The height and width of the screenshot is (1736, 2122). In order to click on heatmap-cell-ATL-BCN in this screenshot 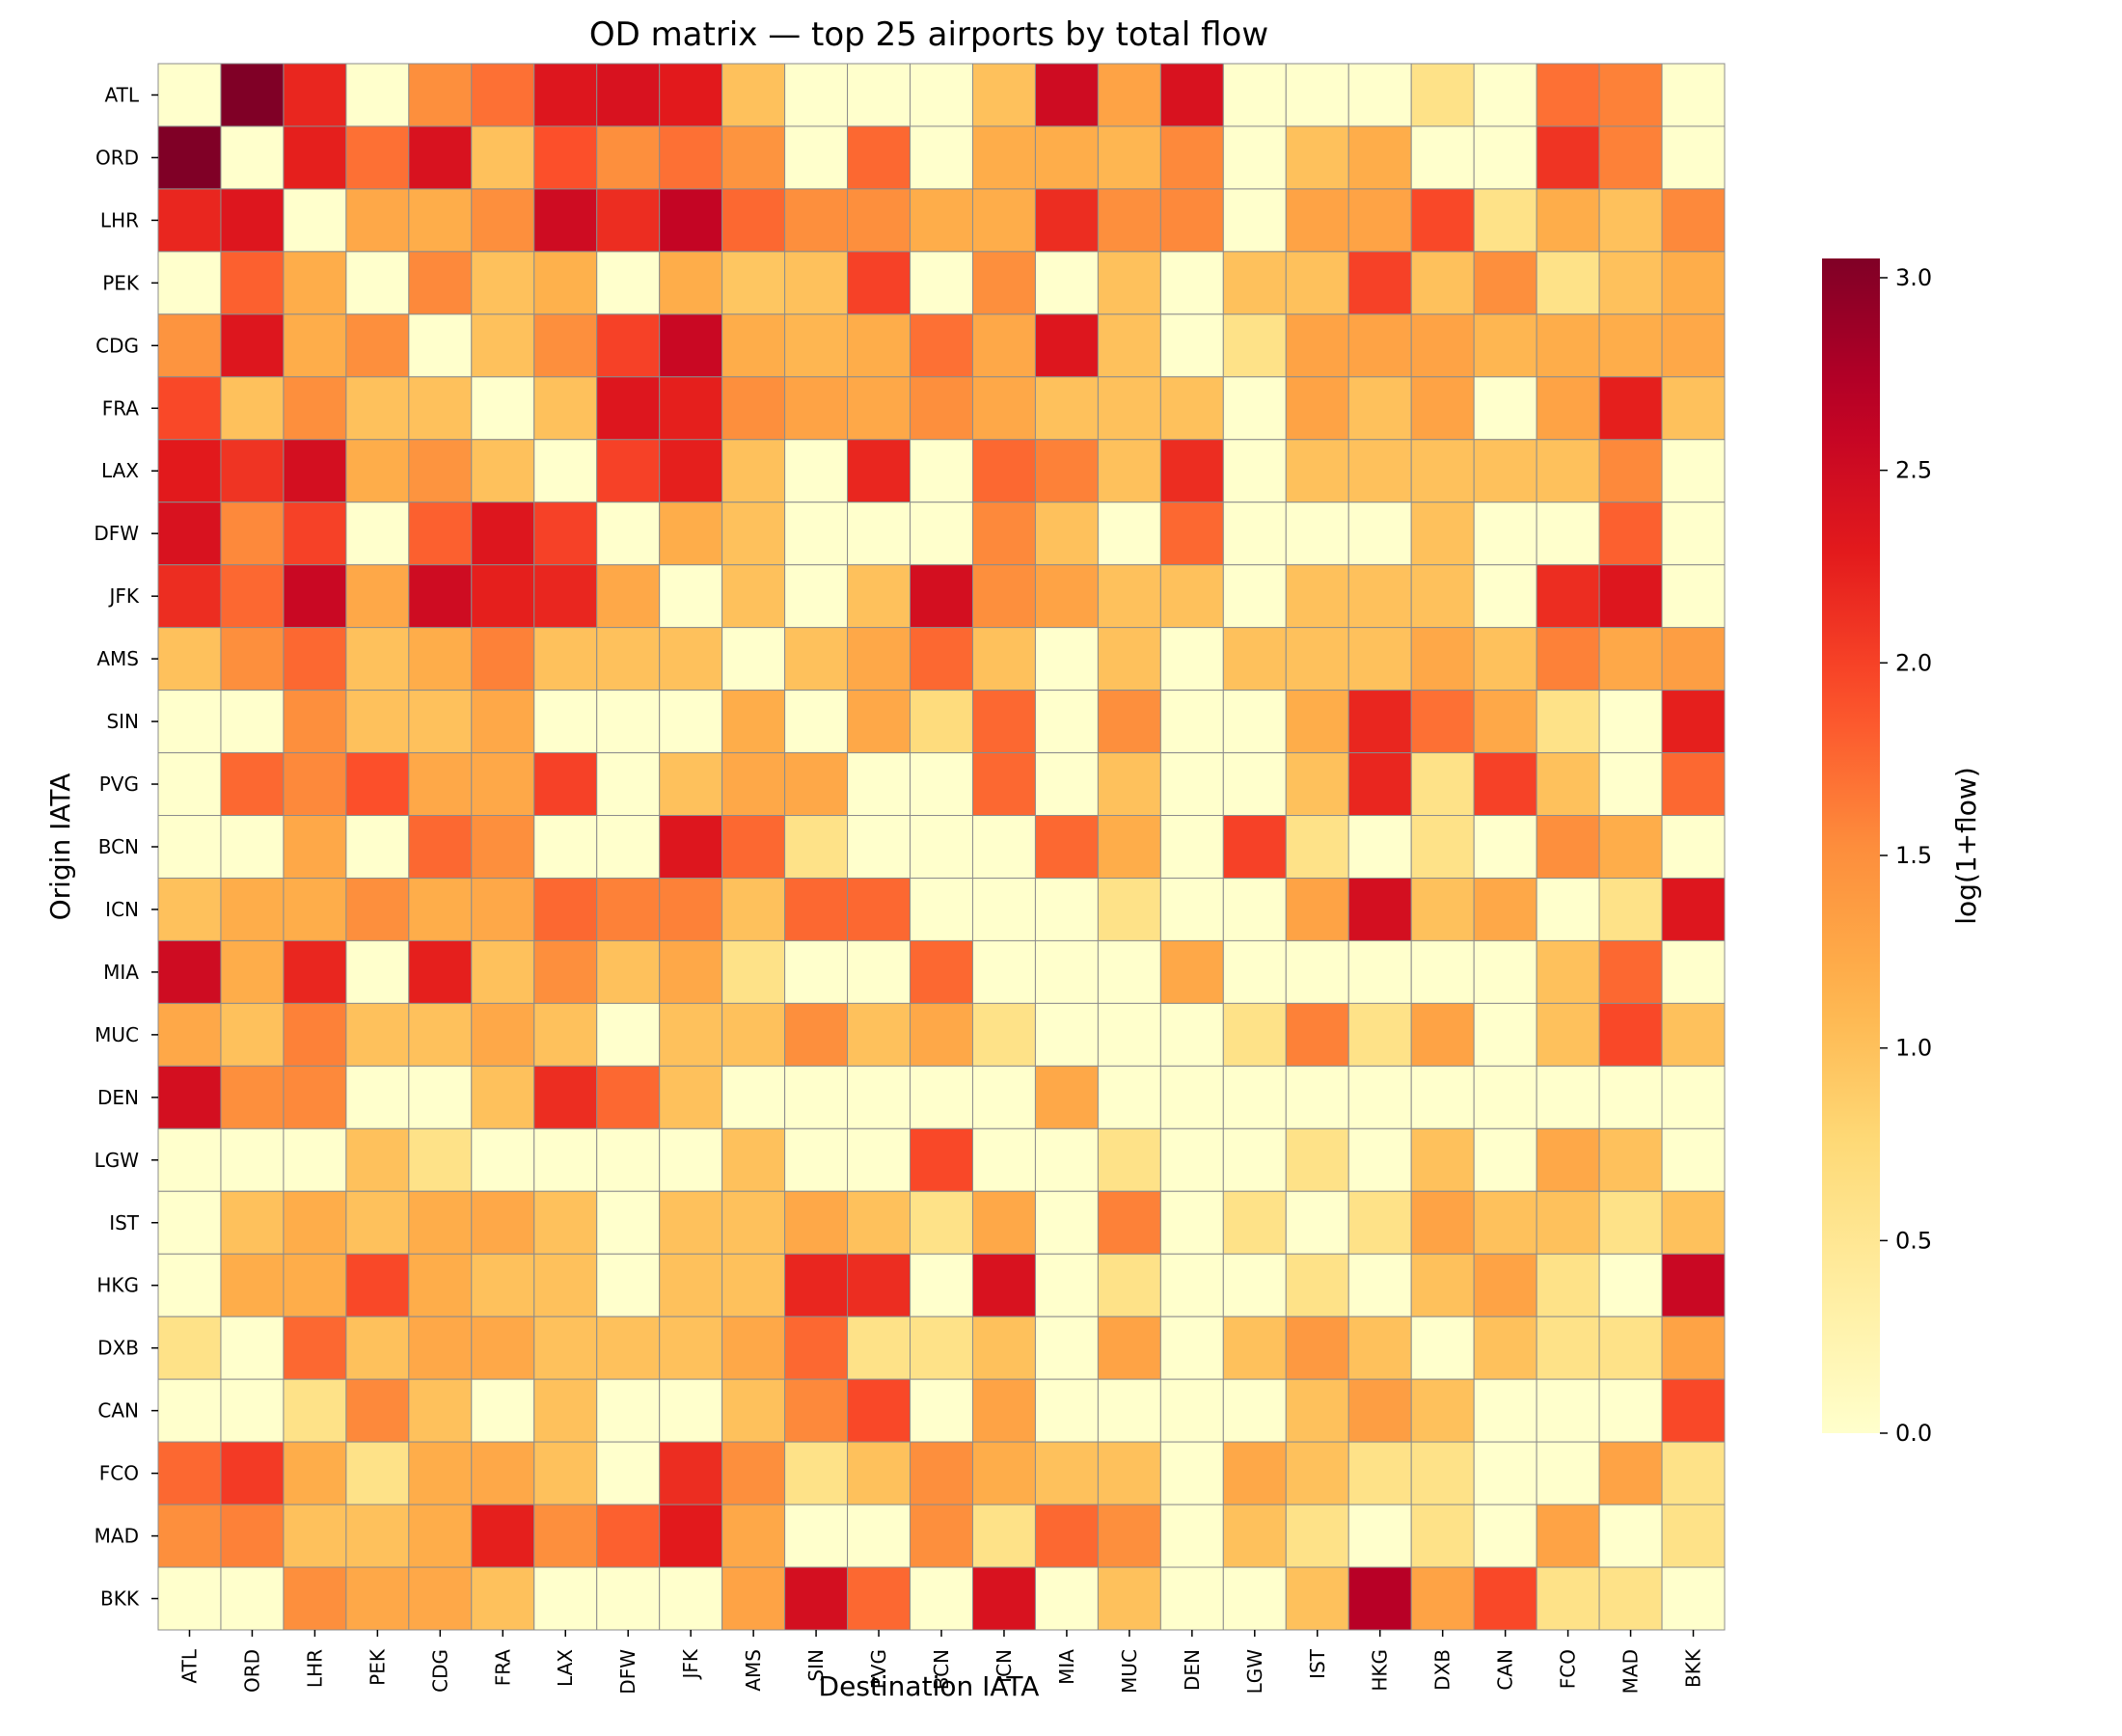, I will do `click(942, 95)`.